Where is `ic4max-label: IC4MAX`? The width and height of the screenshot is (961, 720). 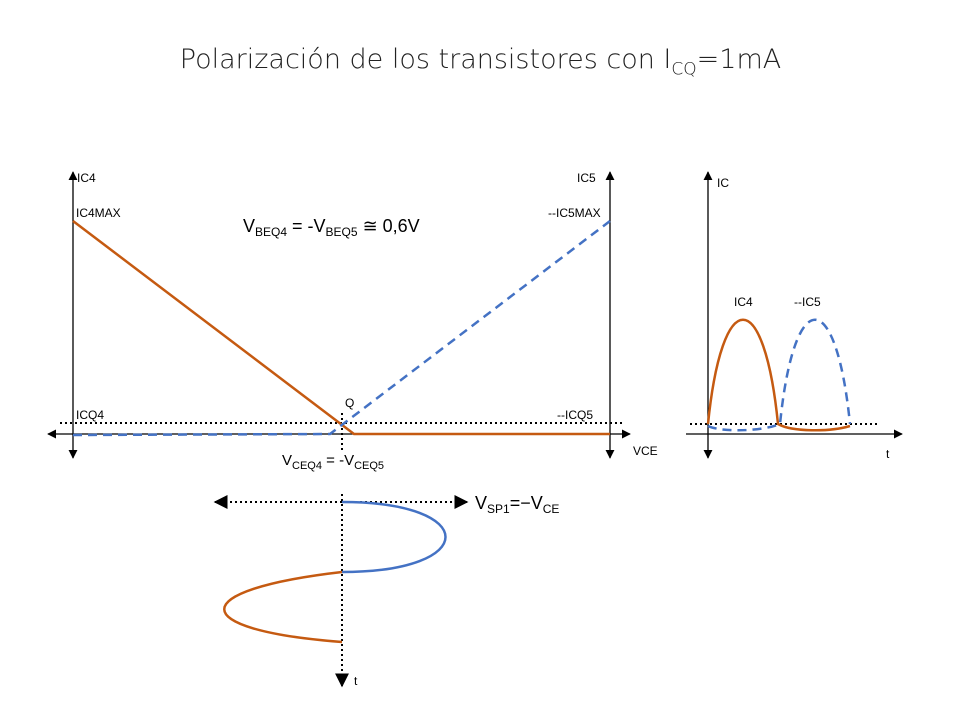 ic4max-label: IC4MAX is located at coordinates (98, 213).